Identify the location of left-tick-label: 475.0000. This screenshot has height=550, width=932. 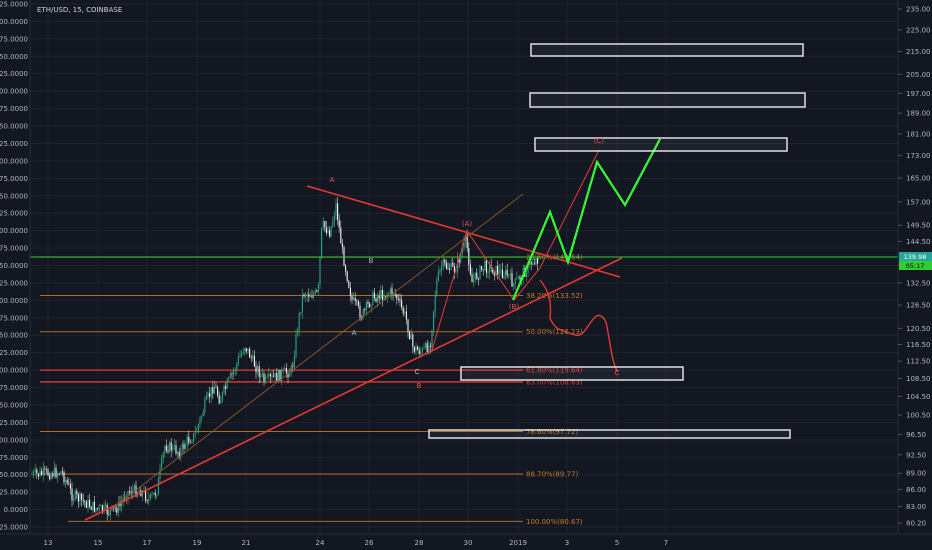
(14, 179).